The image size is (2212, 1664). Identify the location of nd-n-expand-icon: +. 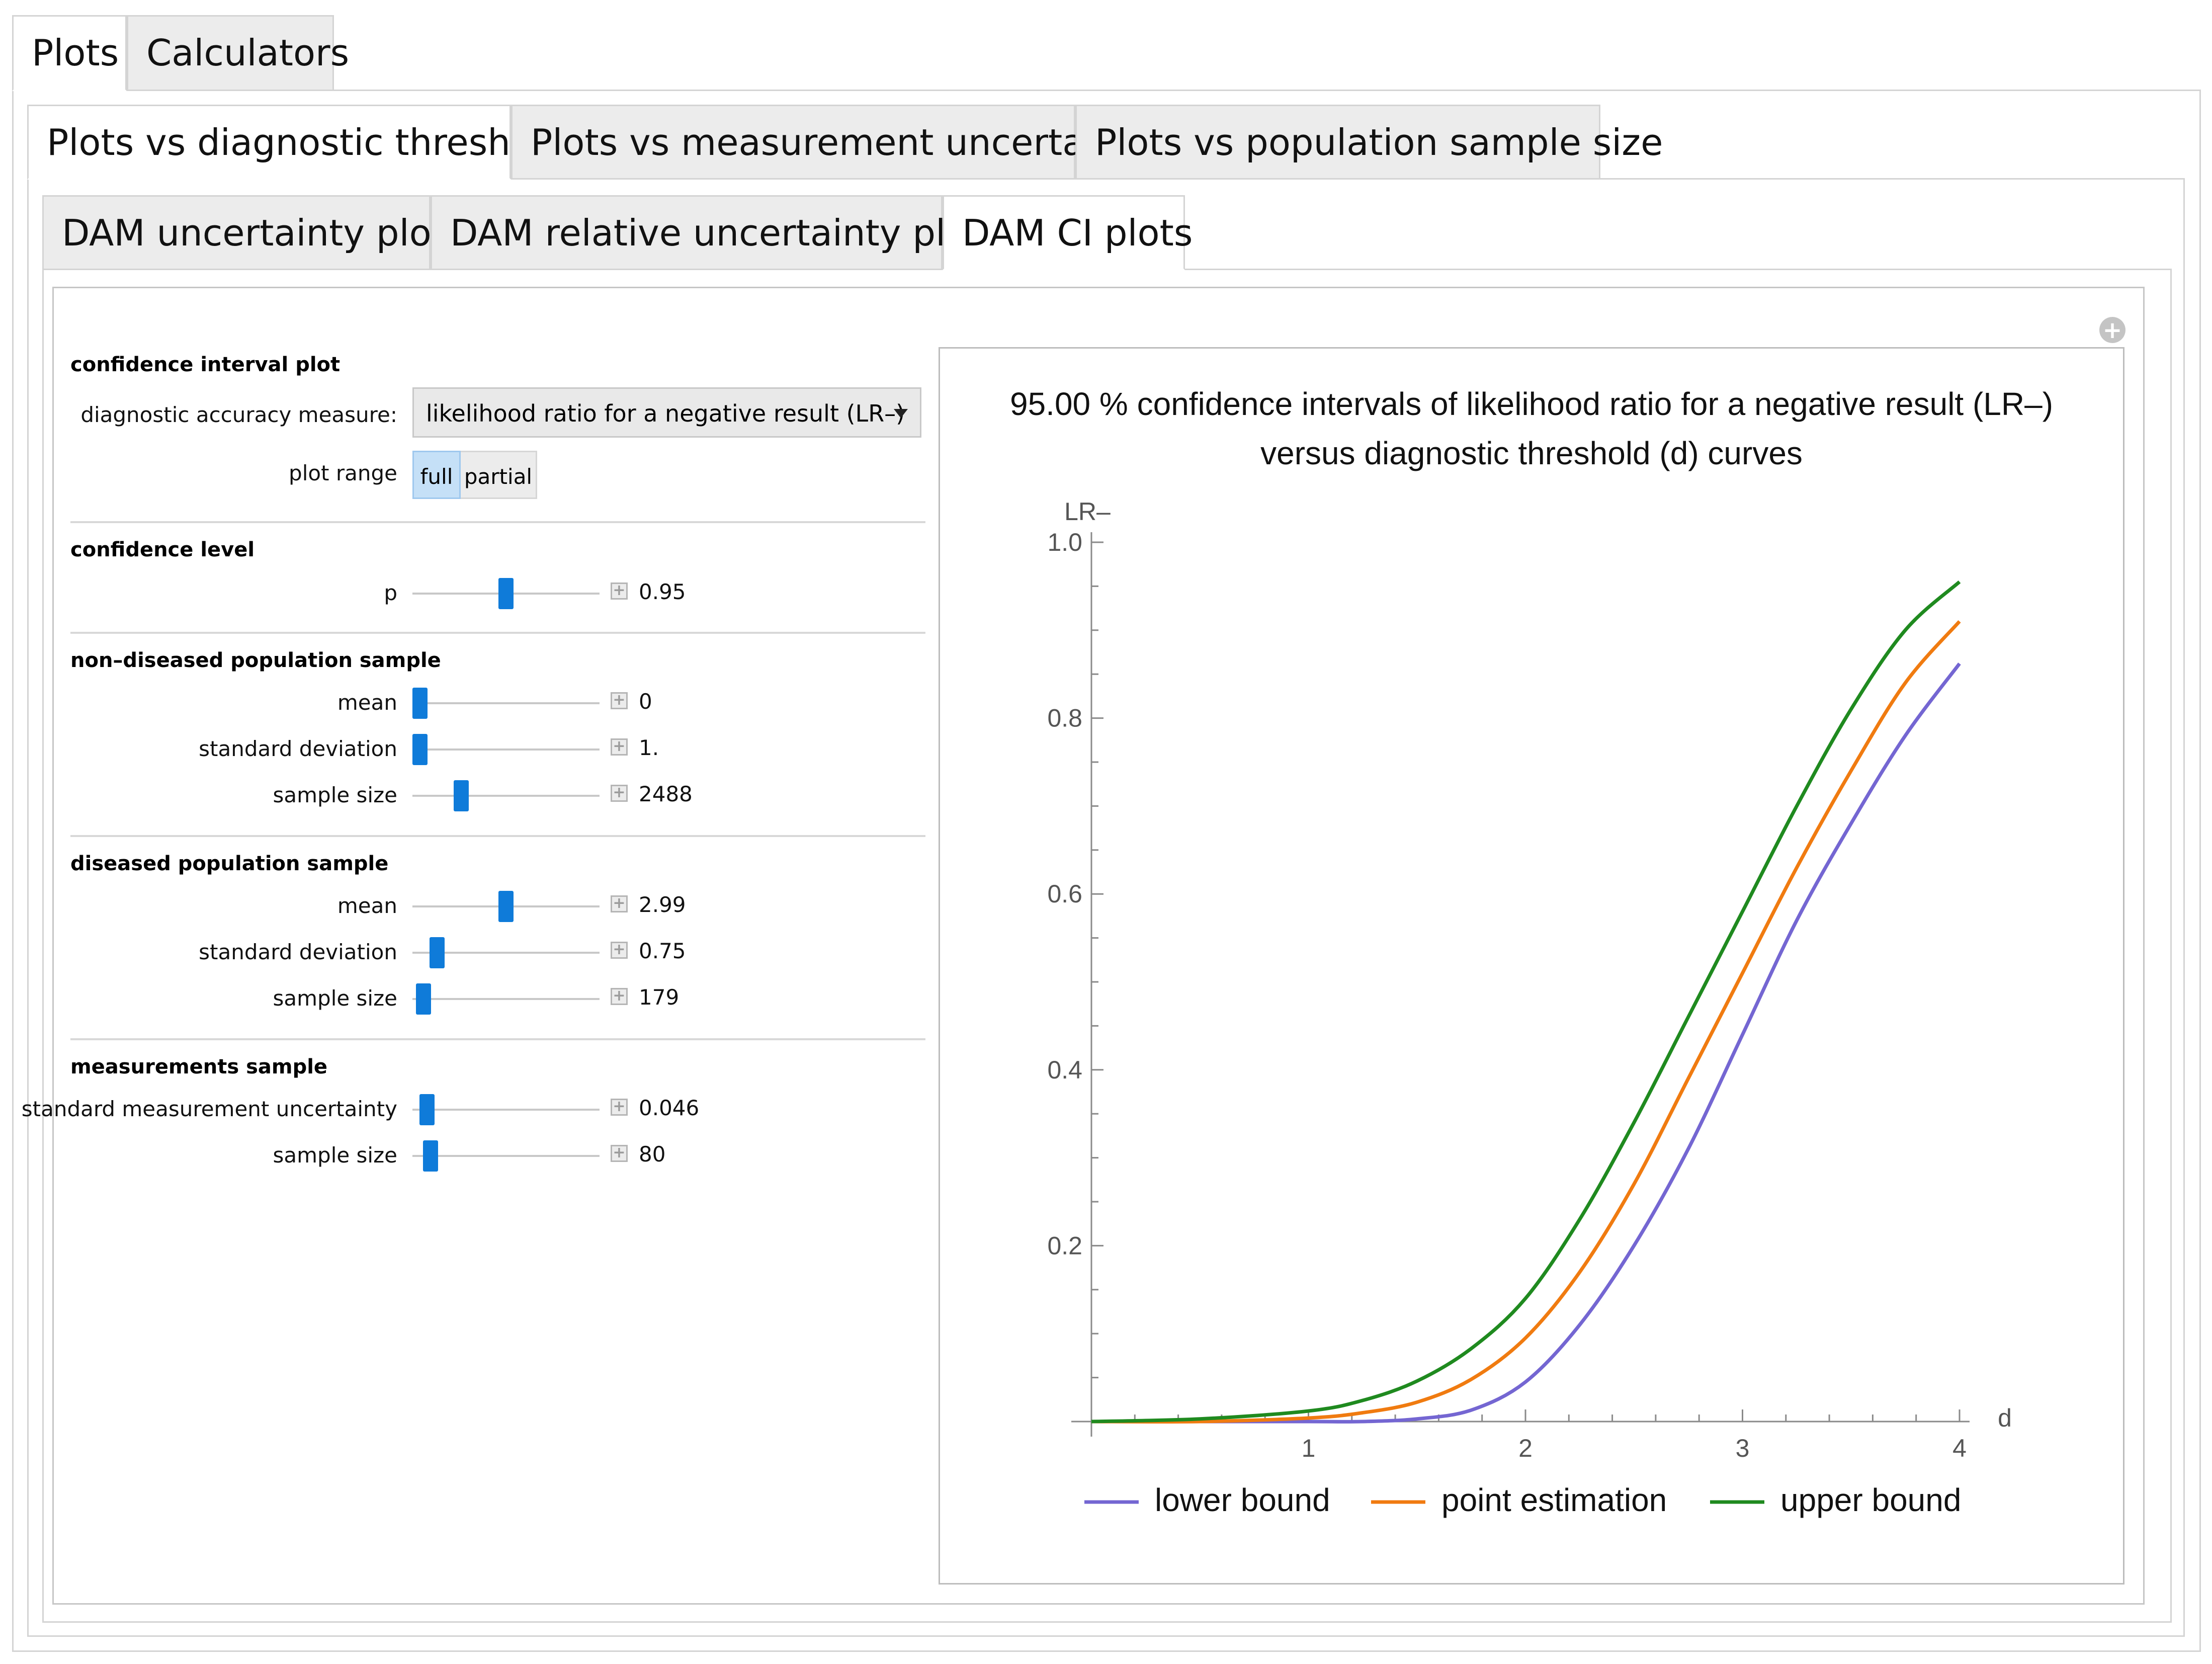
(619, 793).